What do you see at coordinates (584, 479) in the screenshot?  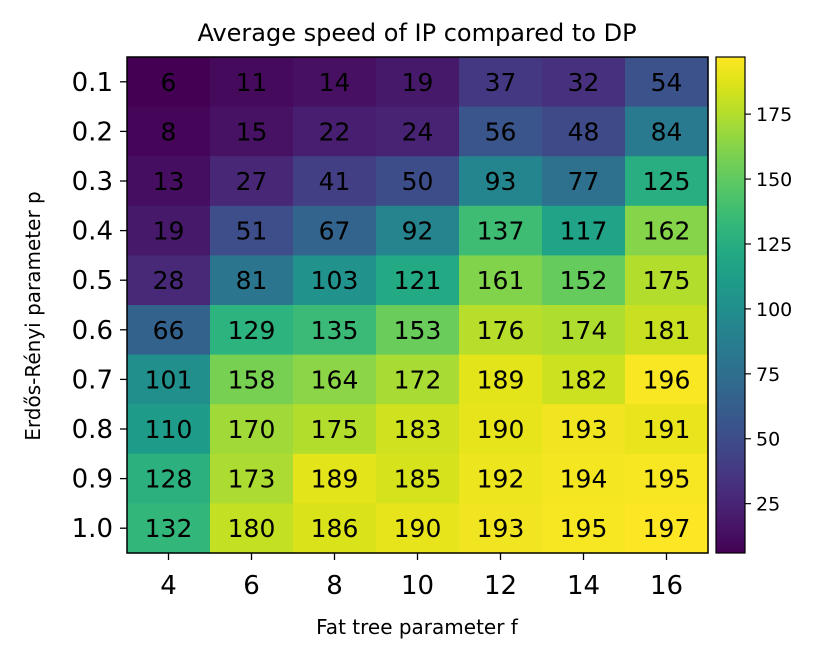 I see `cell-value-label: 194` at bounding box center [584, 479].